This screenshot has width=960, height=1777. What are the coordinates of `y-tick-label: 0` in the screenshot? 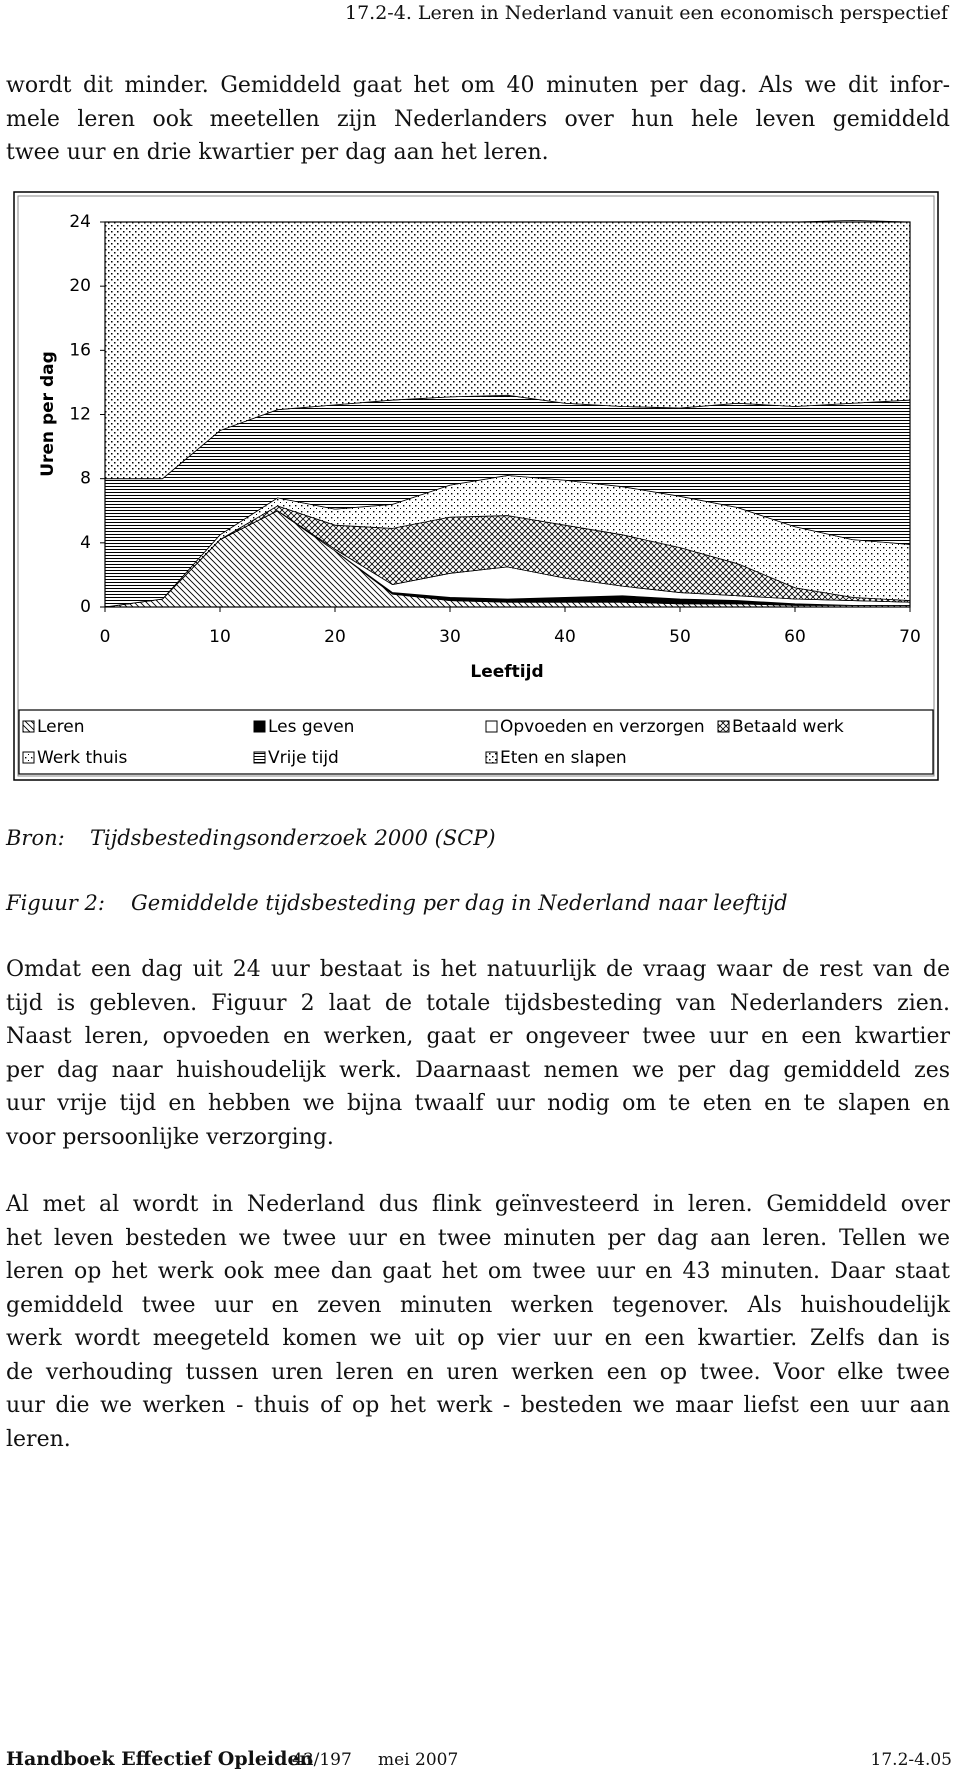 It's located at (85, 607).